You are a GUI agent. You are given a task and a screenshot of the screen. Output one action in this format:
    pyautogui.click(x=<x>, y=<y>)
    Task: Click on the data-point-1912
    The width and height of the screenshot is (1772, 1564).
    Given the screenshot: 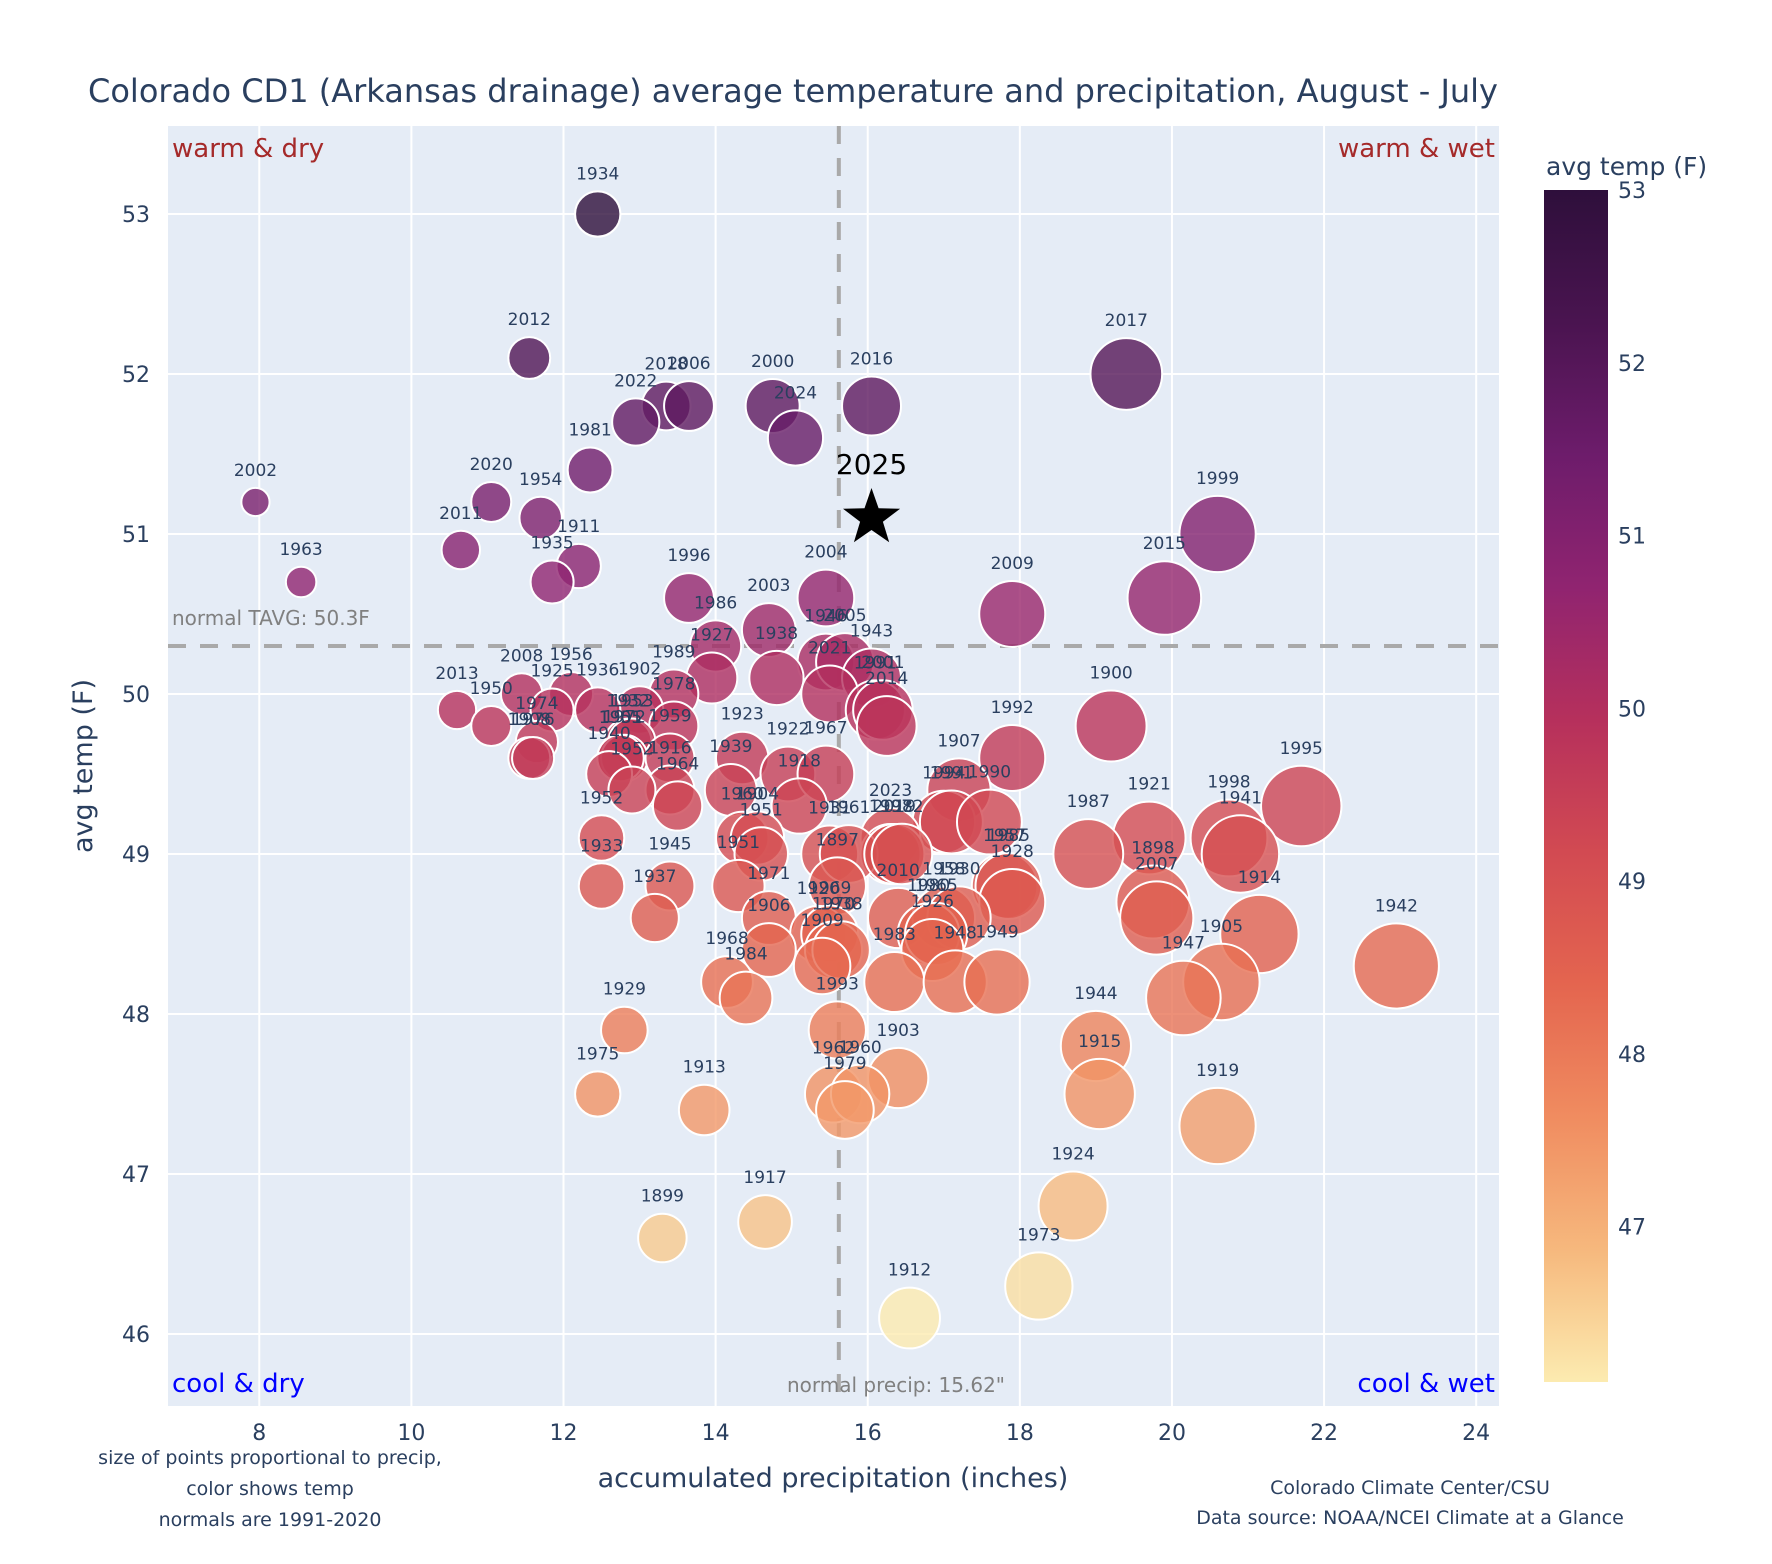 What is the action you would take?
    pyautogui.click(x=909, y=1318)
    